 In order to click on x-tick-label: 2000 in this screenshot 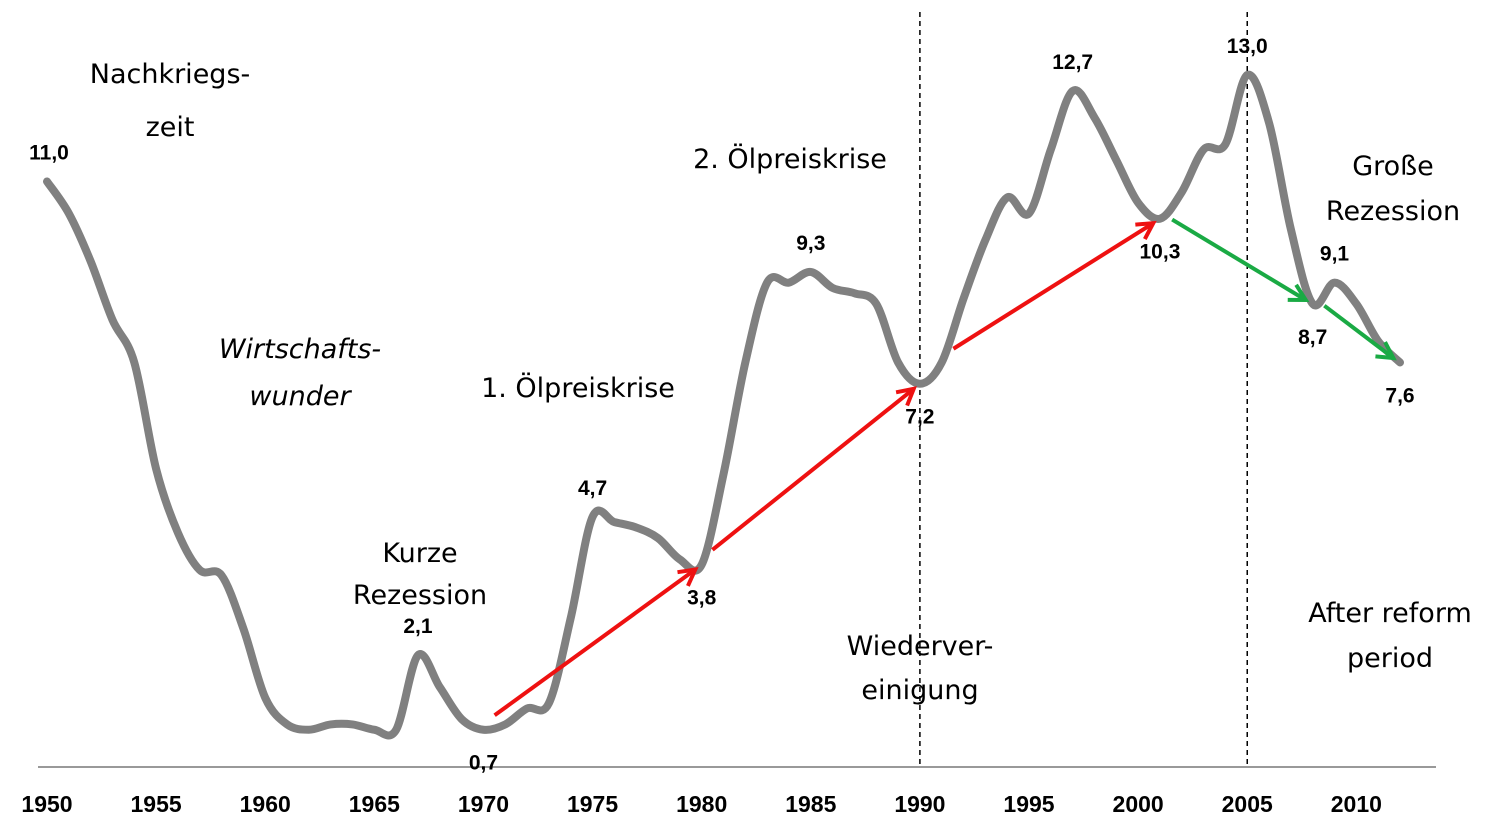, I will do `click(1138, 804)`.